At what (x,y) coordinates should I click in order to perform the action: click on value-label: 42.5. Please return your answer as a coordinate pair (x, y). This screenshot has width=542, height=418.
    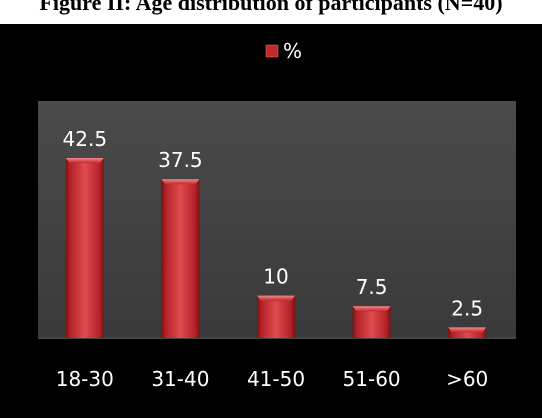
    Looking at the image, I should click on (85, 139).